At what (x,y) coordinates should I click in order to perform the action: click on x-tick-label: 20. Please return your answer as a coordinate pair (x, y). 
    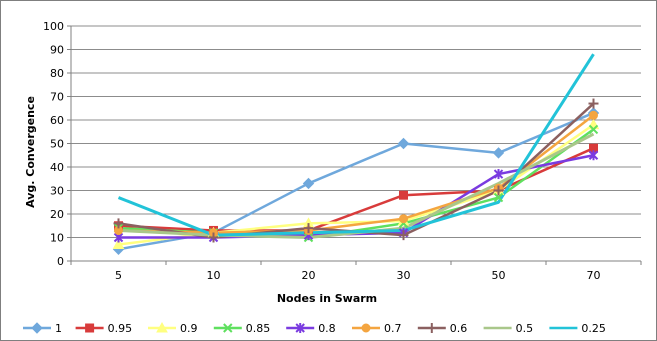
    Looking at the image, I should click on (309, 275).